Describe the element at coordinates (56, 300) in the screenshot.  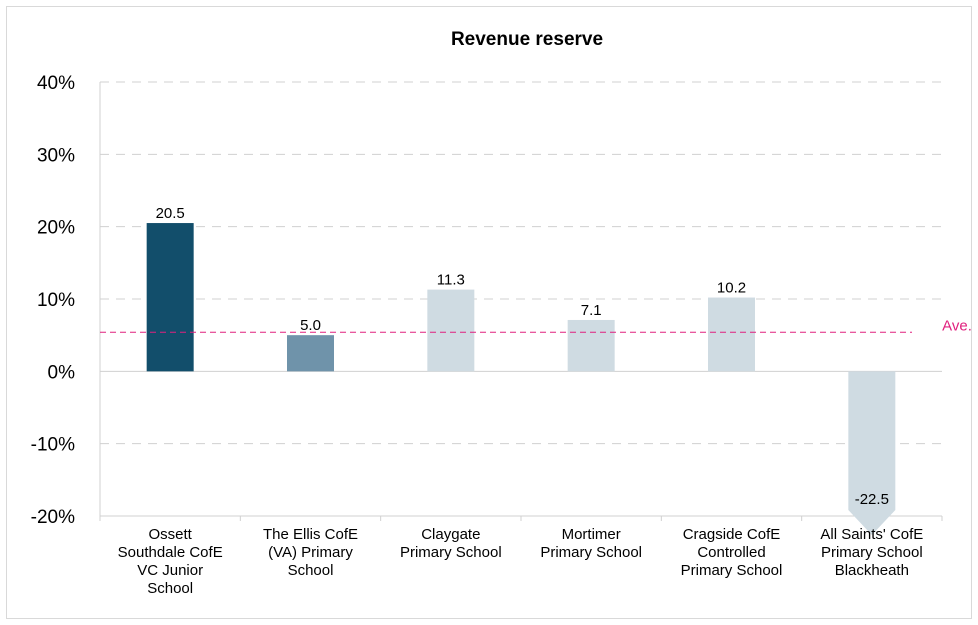
I see `y-tick-label: 10%` at that location.